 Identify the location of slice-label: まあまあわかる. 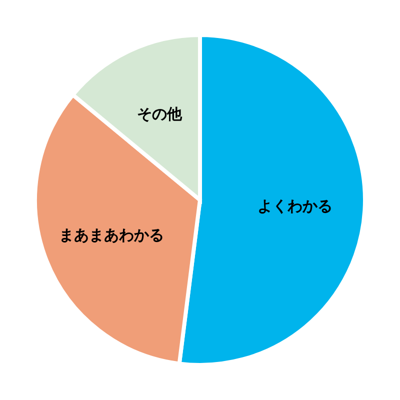
(111, 235).